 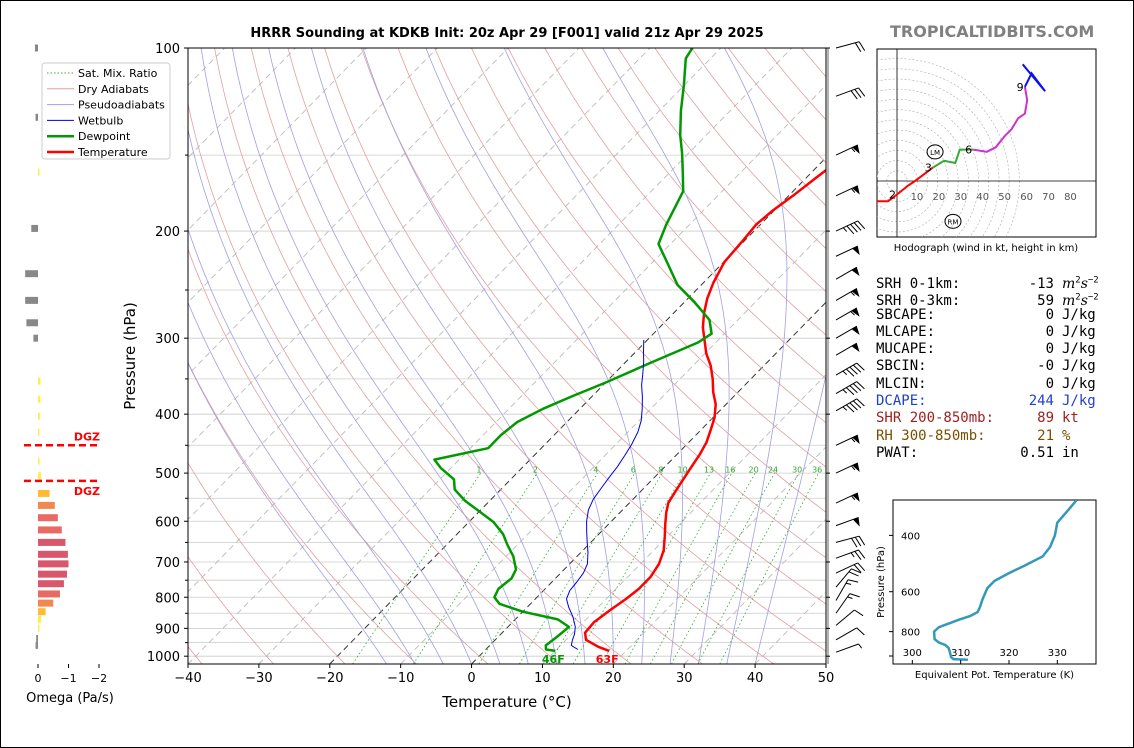 What do you see at coordinates (167, 474) in the screenshot?
I see `y-tick-label: 500` at bounding box center [167, 474].